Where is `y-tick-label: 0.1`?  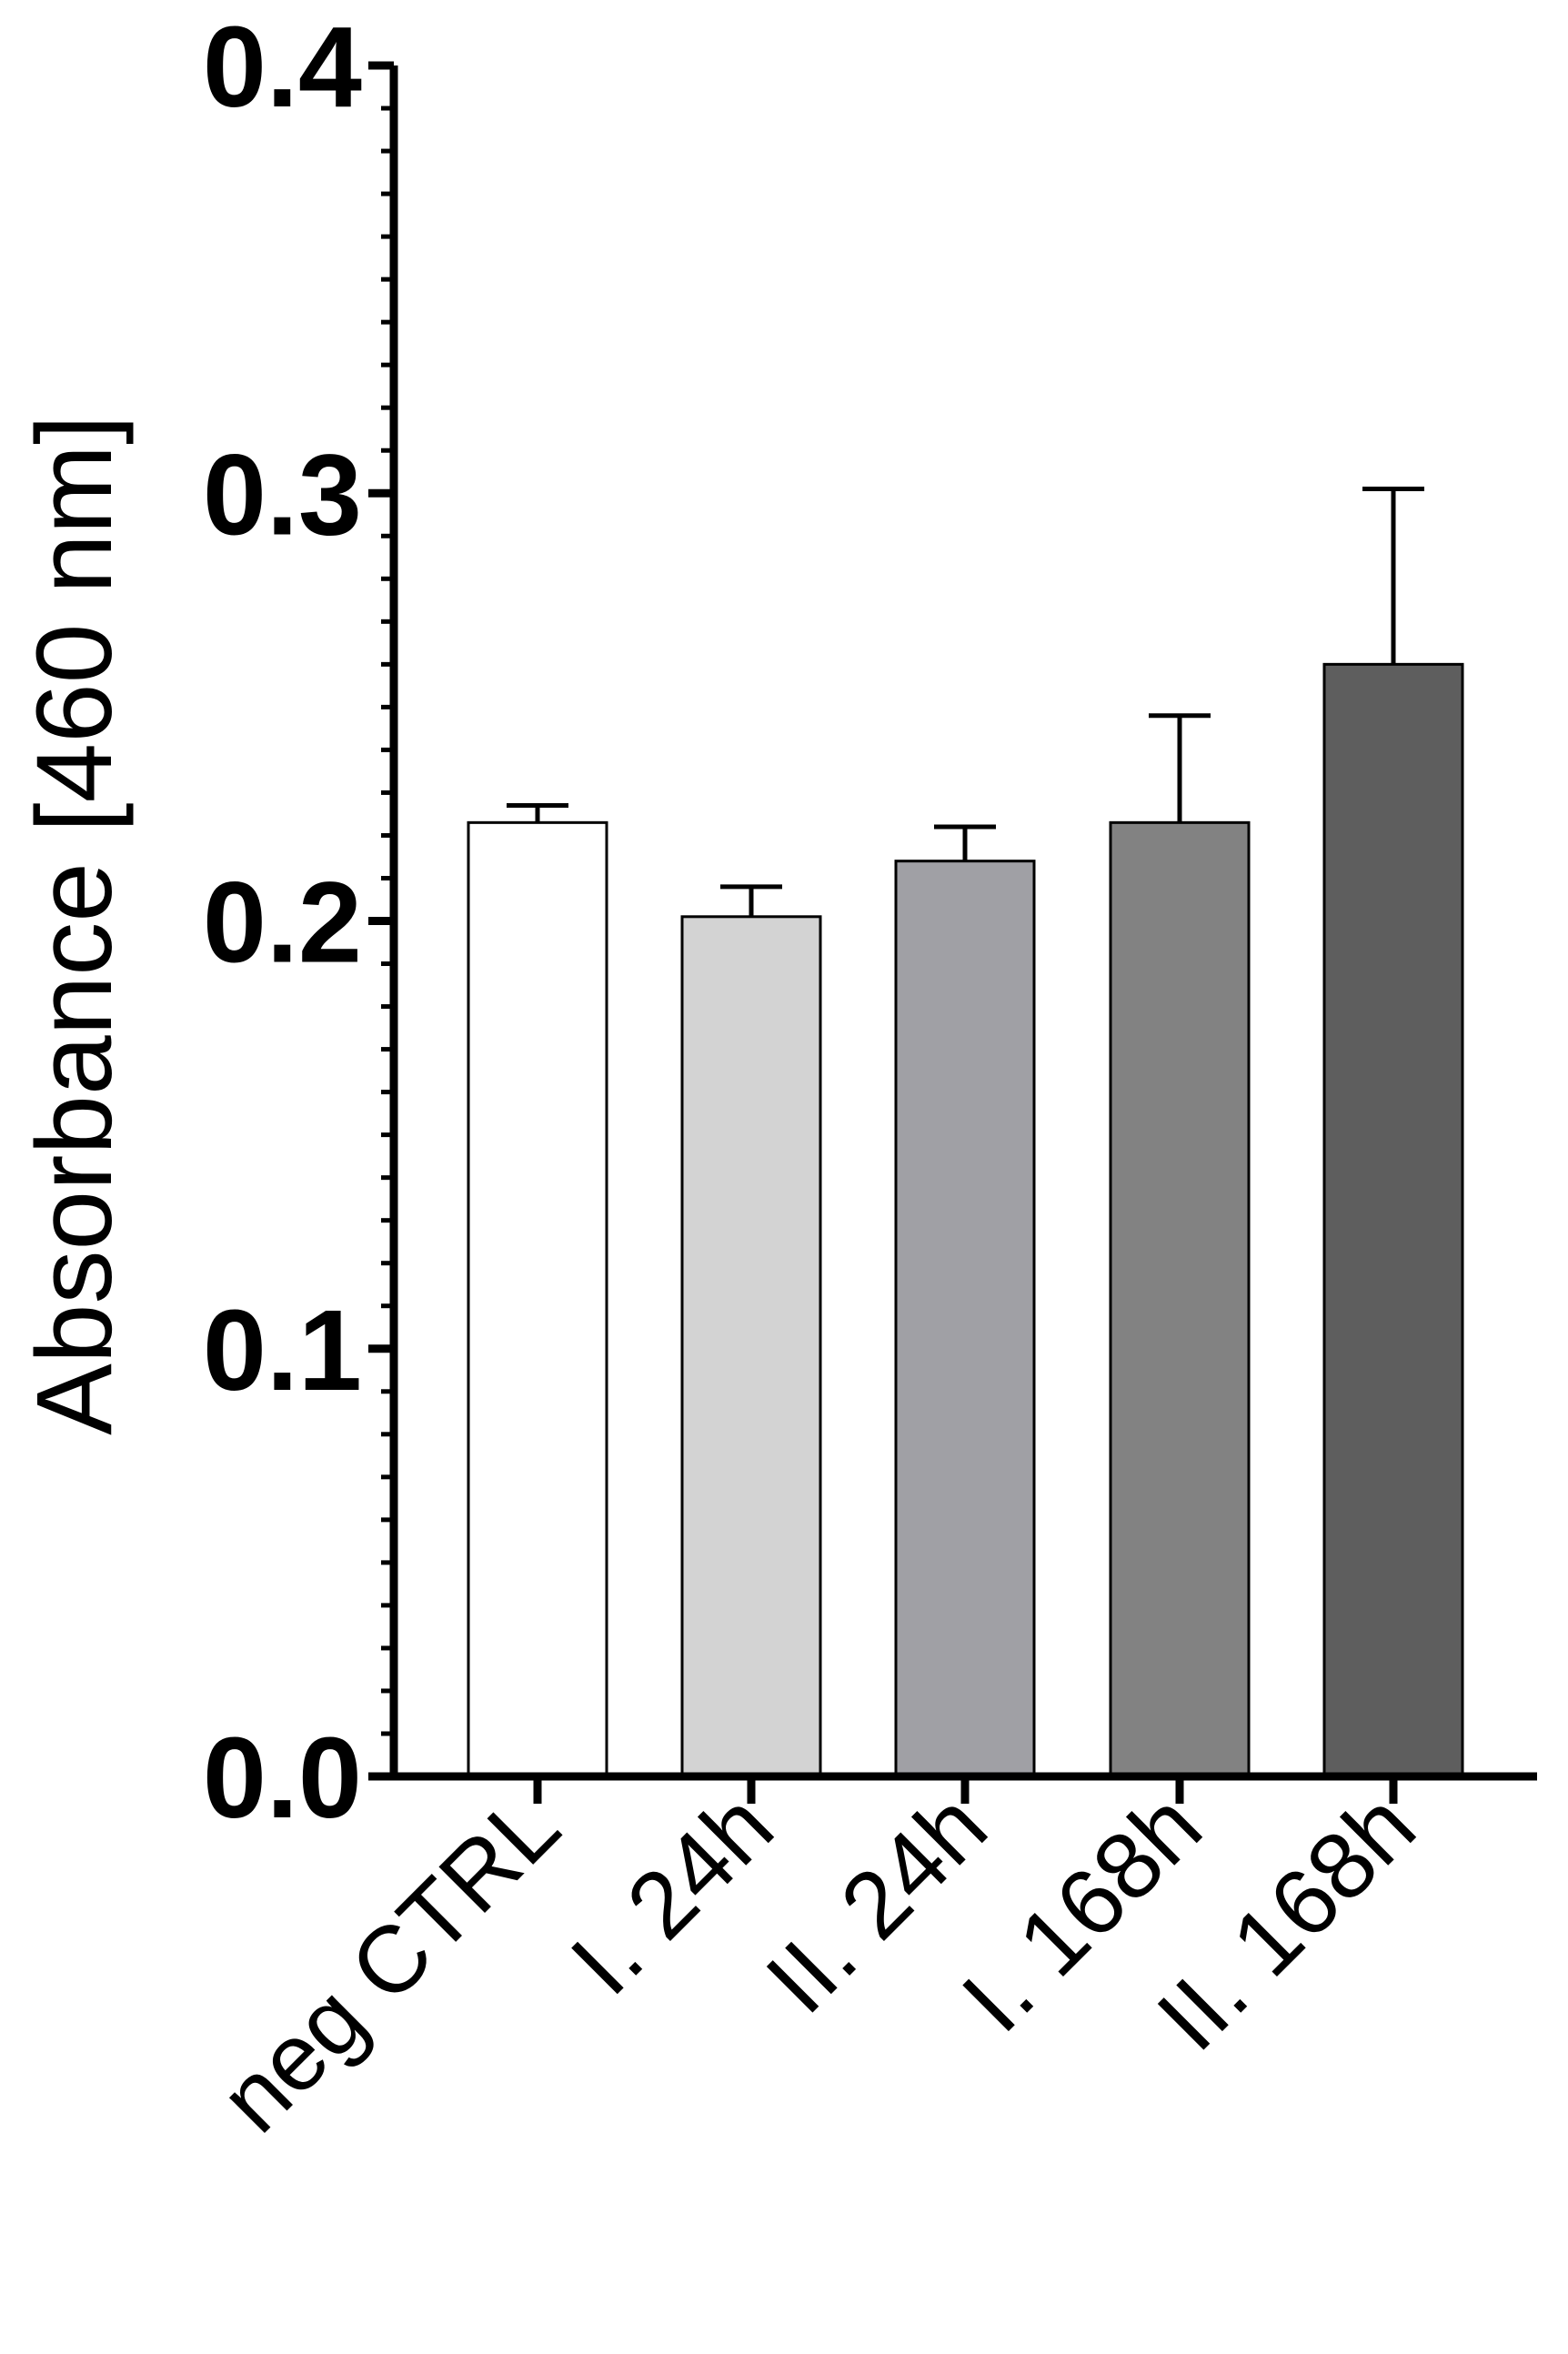
y-tick-label: 0.1 is located at coordinates (282, 1350).